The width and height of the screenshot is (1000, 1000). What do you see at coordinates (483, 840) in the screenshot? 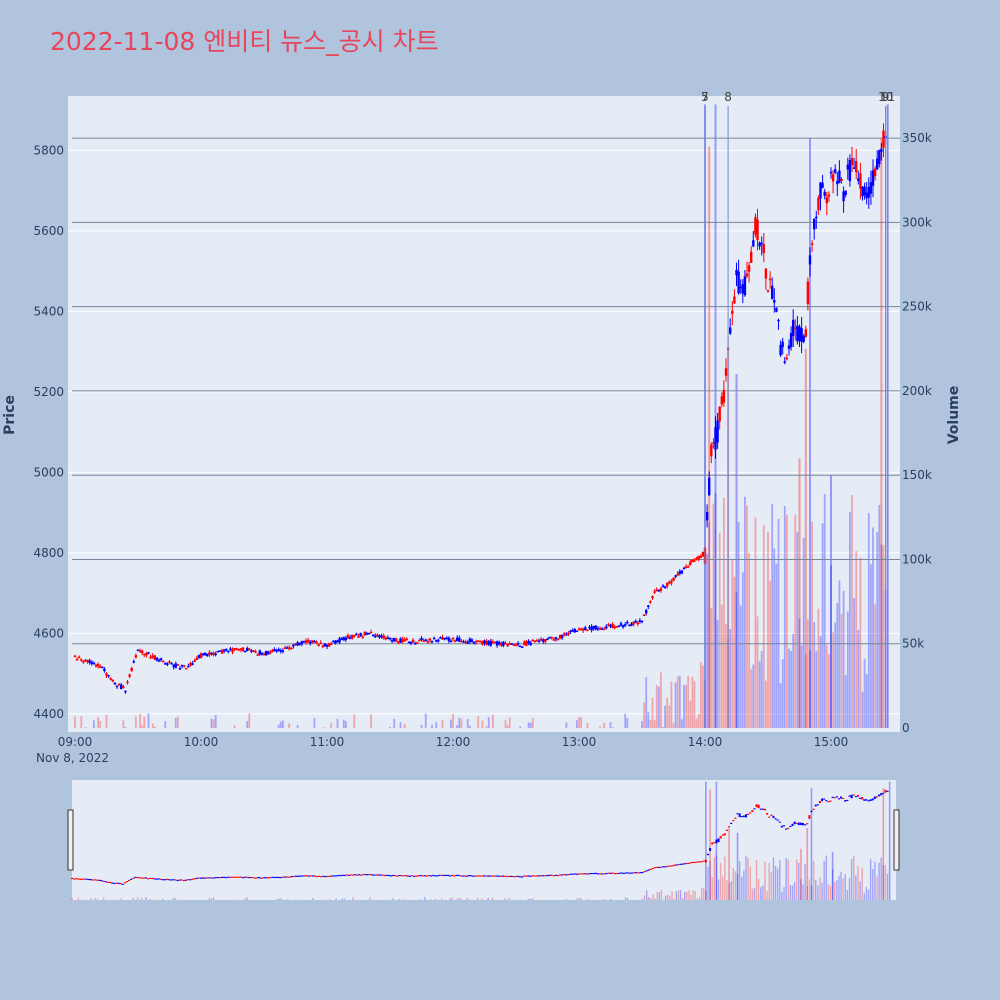
I see `range-slider` at bounding box center [483, 840].